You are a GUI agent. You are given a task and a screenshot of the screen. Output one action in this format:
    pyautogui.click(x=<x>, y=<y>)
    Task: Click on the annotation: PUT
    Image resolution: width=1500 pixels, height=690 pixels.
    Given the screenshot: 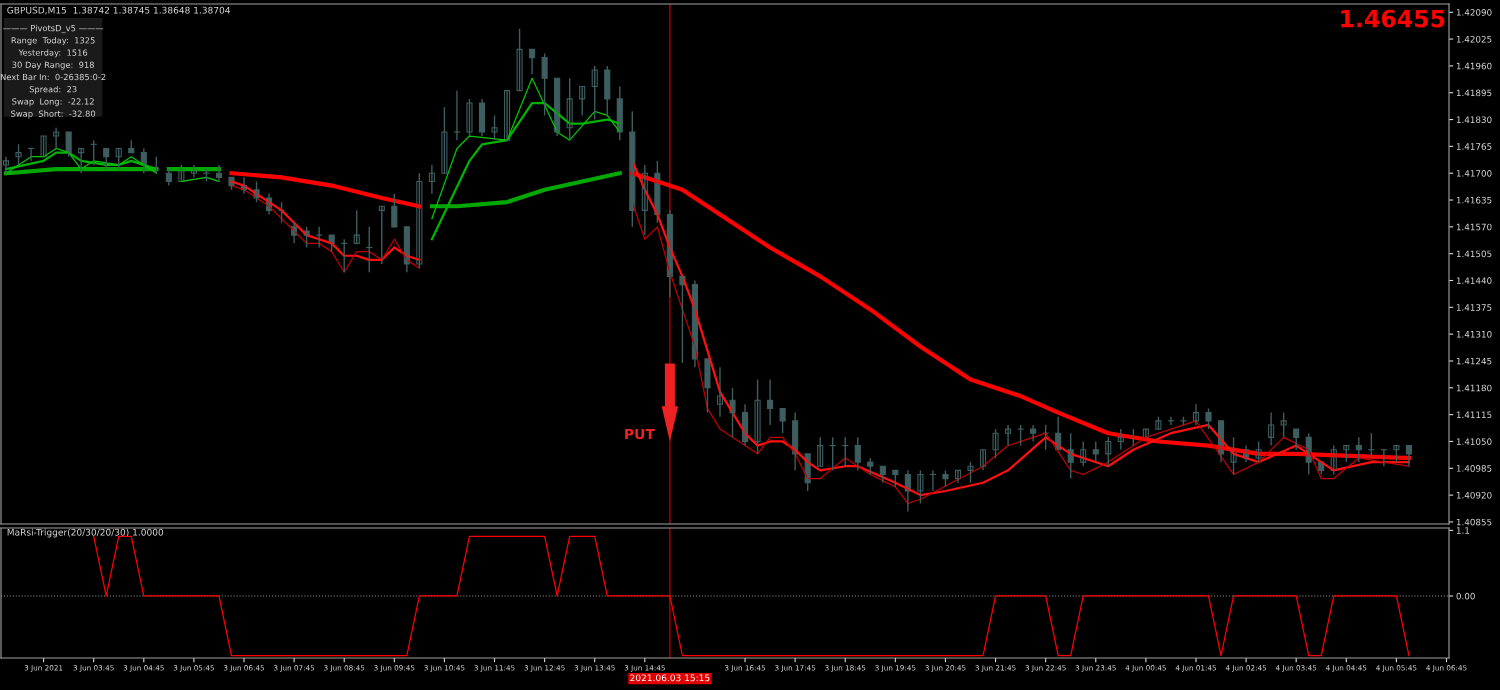 What is the action you would take?
    pyautogui.click(x=640, y=434)
    